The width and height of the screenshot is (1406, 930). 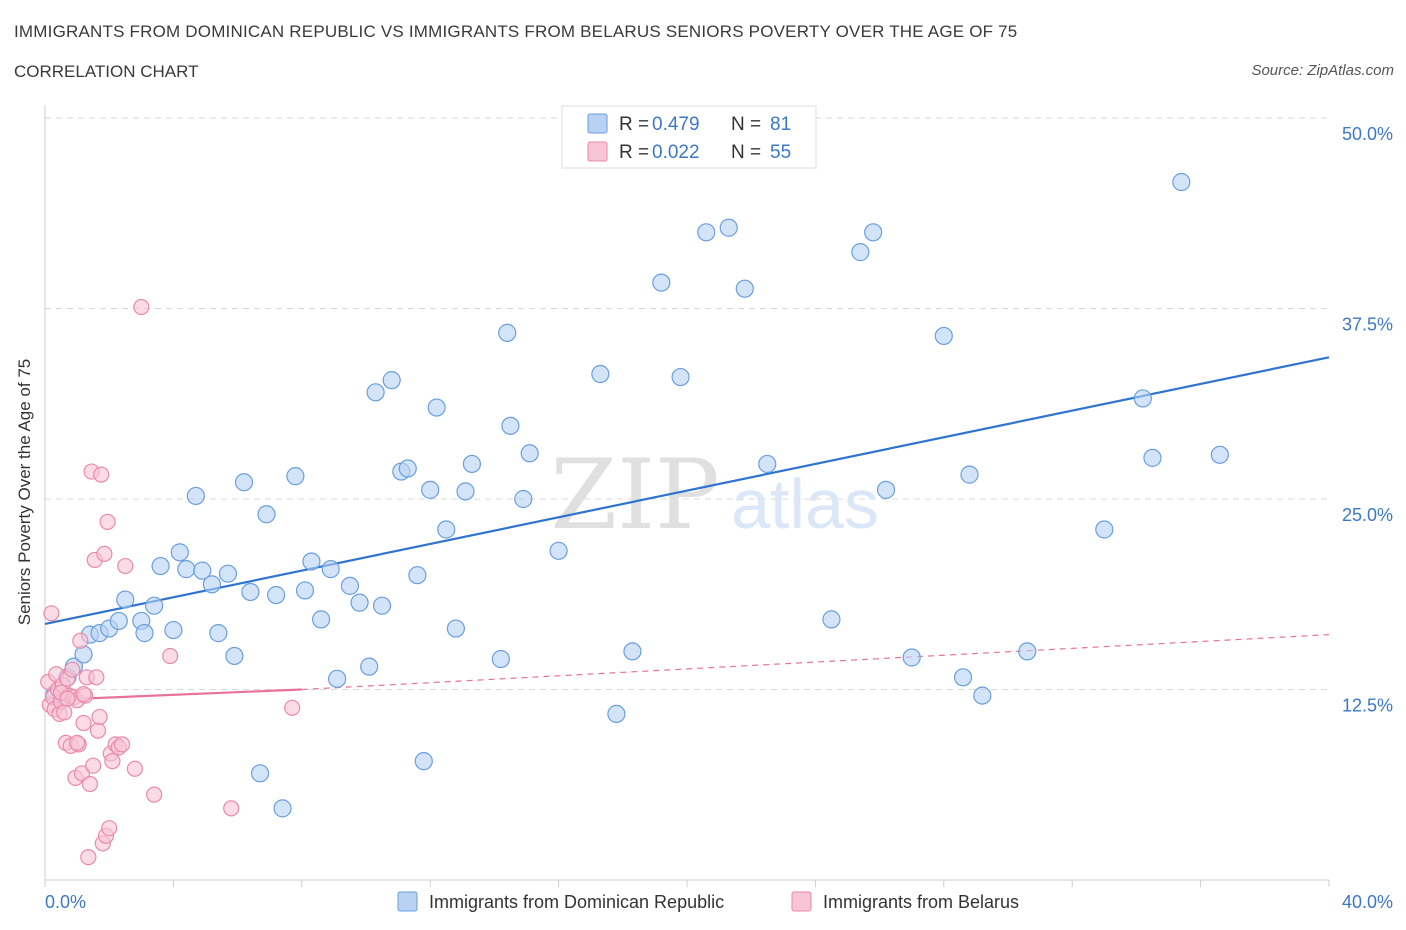 I want to click on legend-r-value-pink: 0.022, so click(x=676, y=152).